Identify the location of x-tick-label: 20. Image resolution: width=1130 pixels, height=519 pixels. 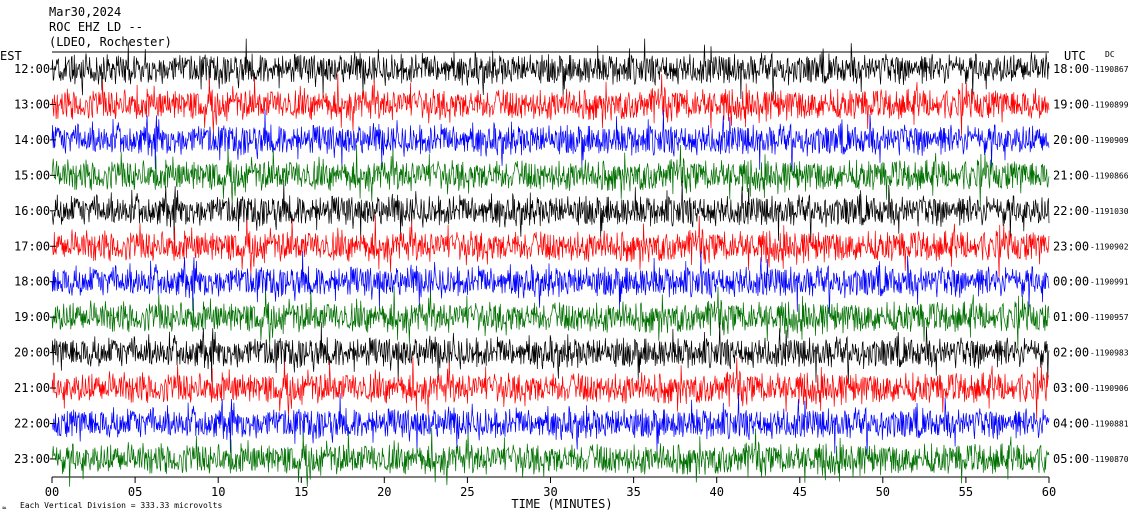
(384, 492).